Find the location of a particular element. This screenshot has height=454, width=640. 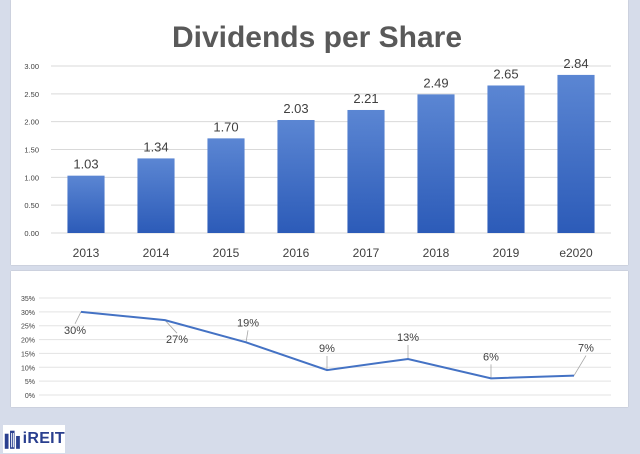

bar-x-tick-label: 2013 is located at coordinates (86, 253).